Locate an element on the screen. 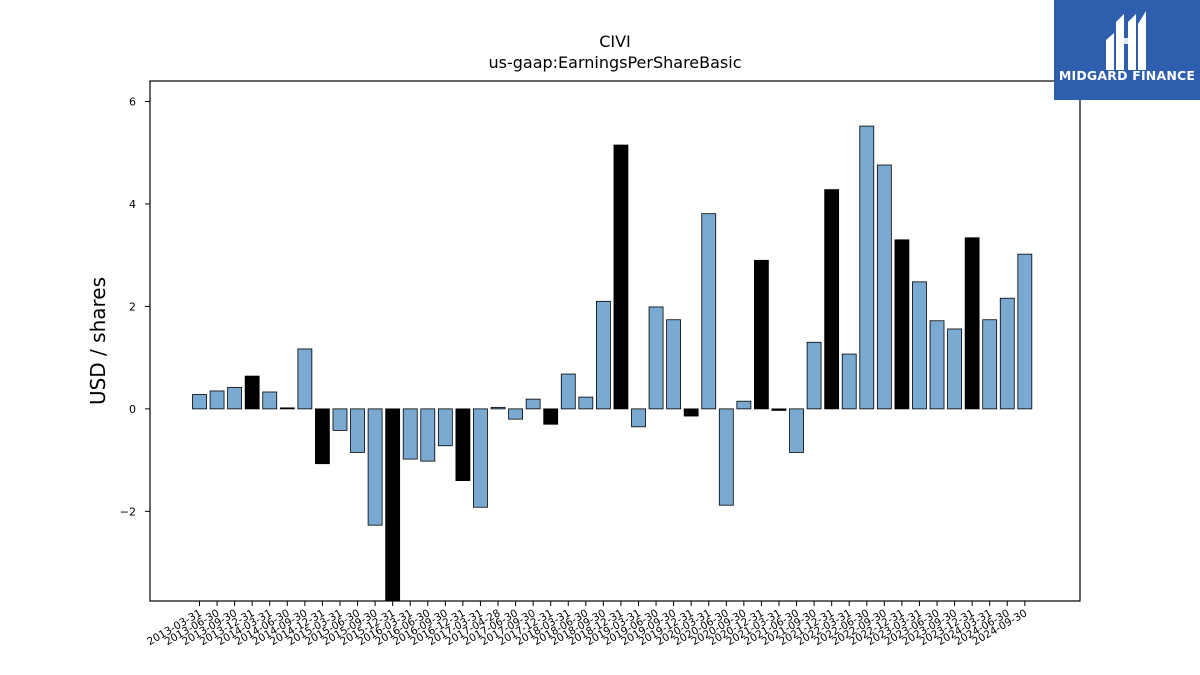 This screenshot has height=675, width=1200. y-tick-label: 2 is located at coordinates (132, 306).